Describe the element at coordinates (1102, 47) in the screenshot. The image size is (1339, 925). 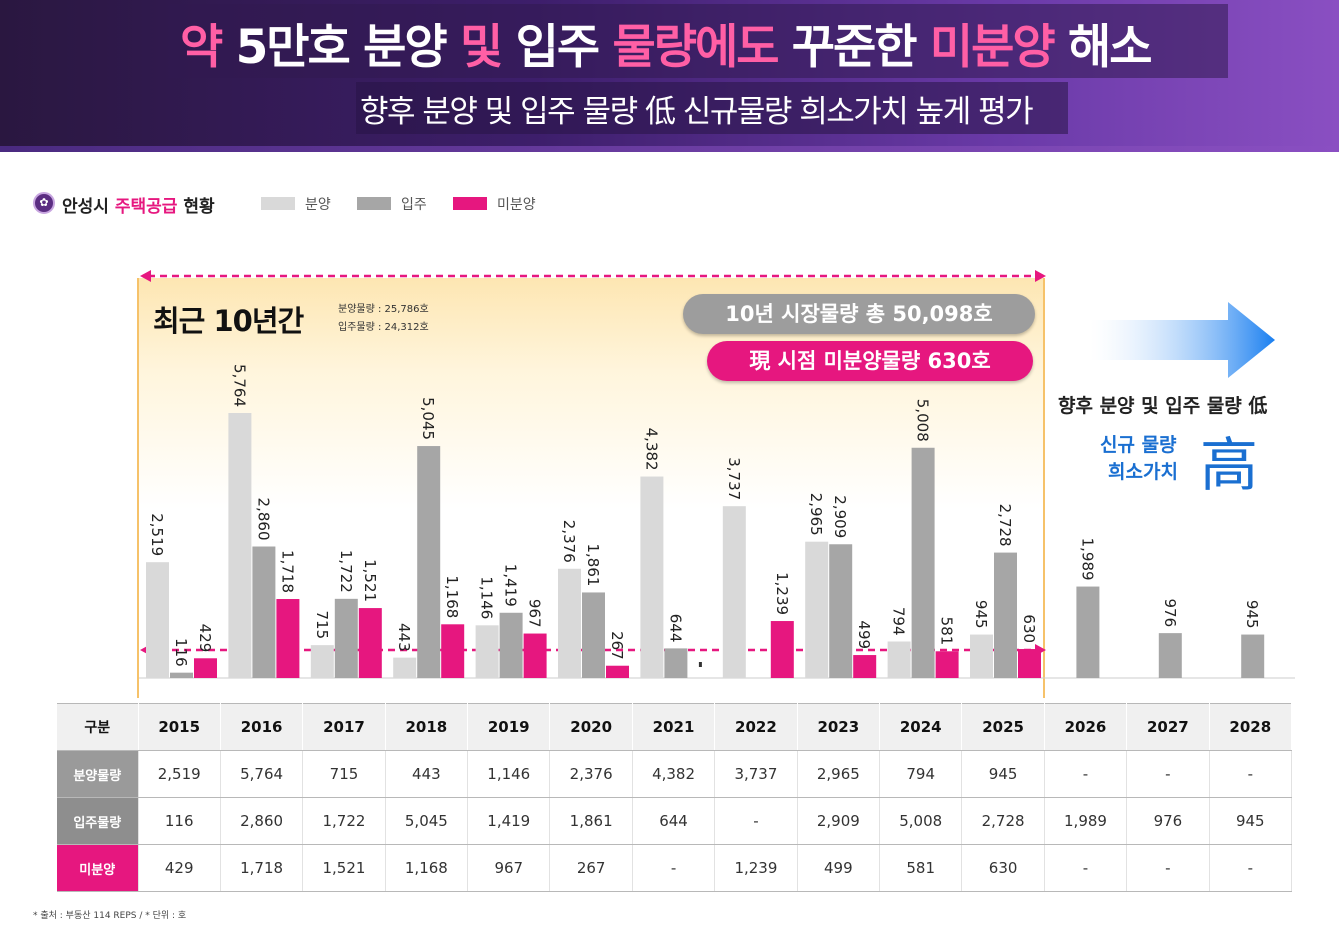
I see `title-part-7: 해소` at that location.